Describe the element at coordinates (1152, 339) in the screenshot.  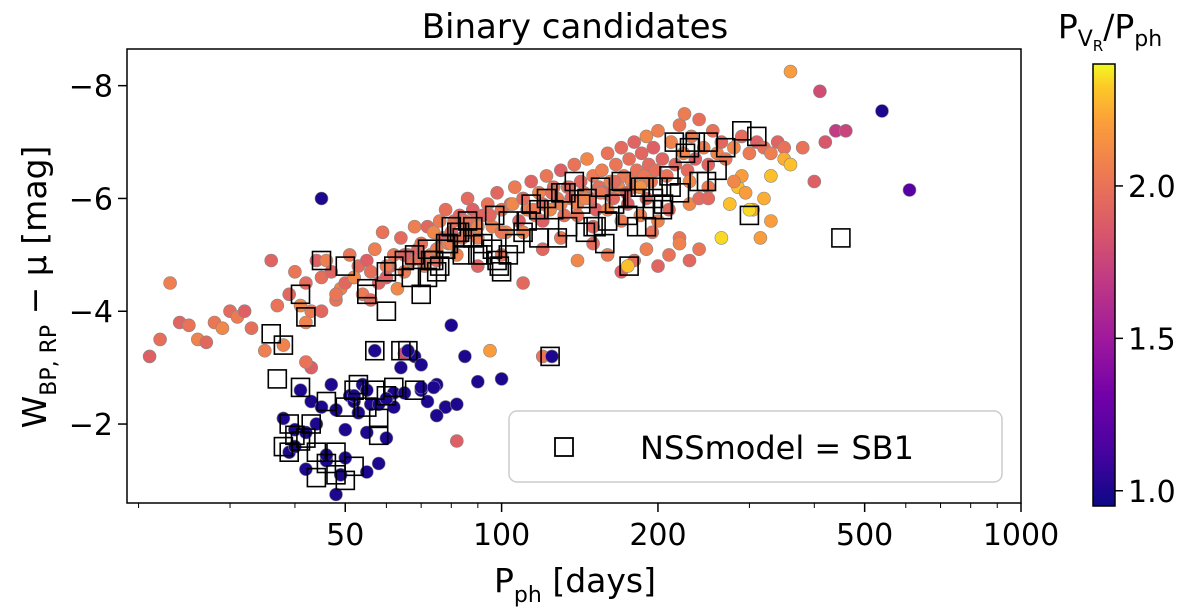
I see `colorbar-tick-label: 1.5` at that location.